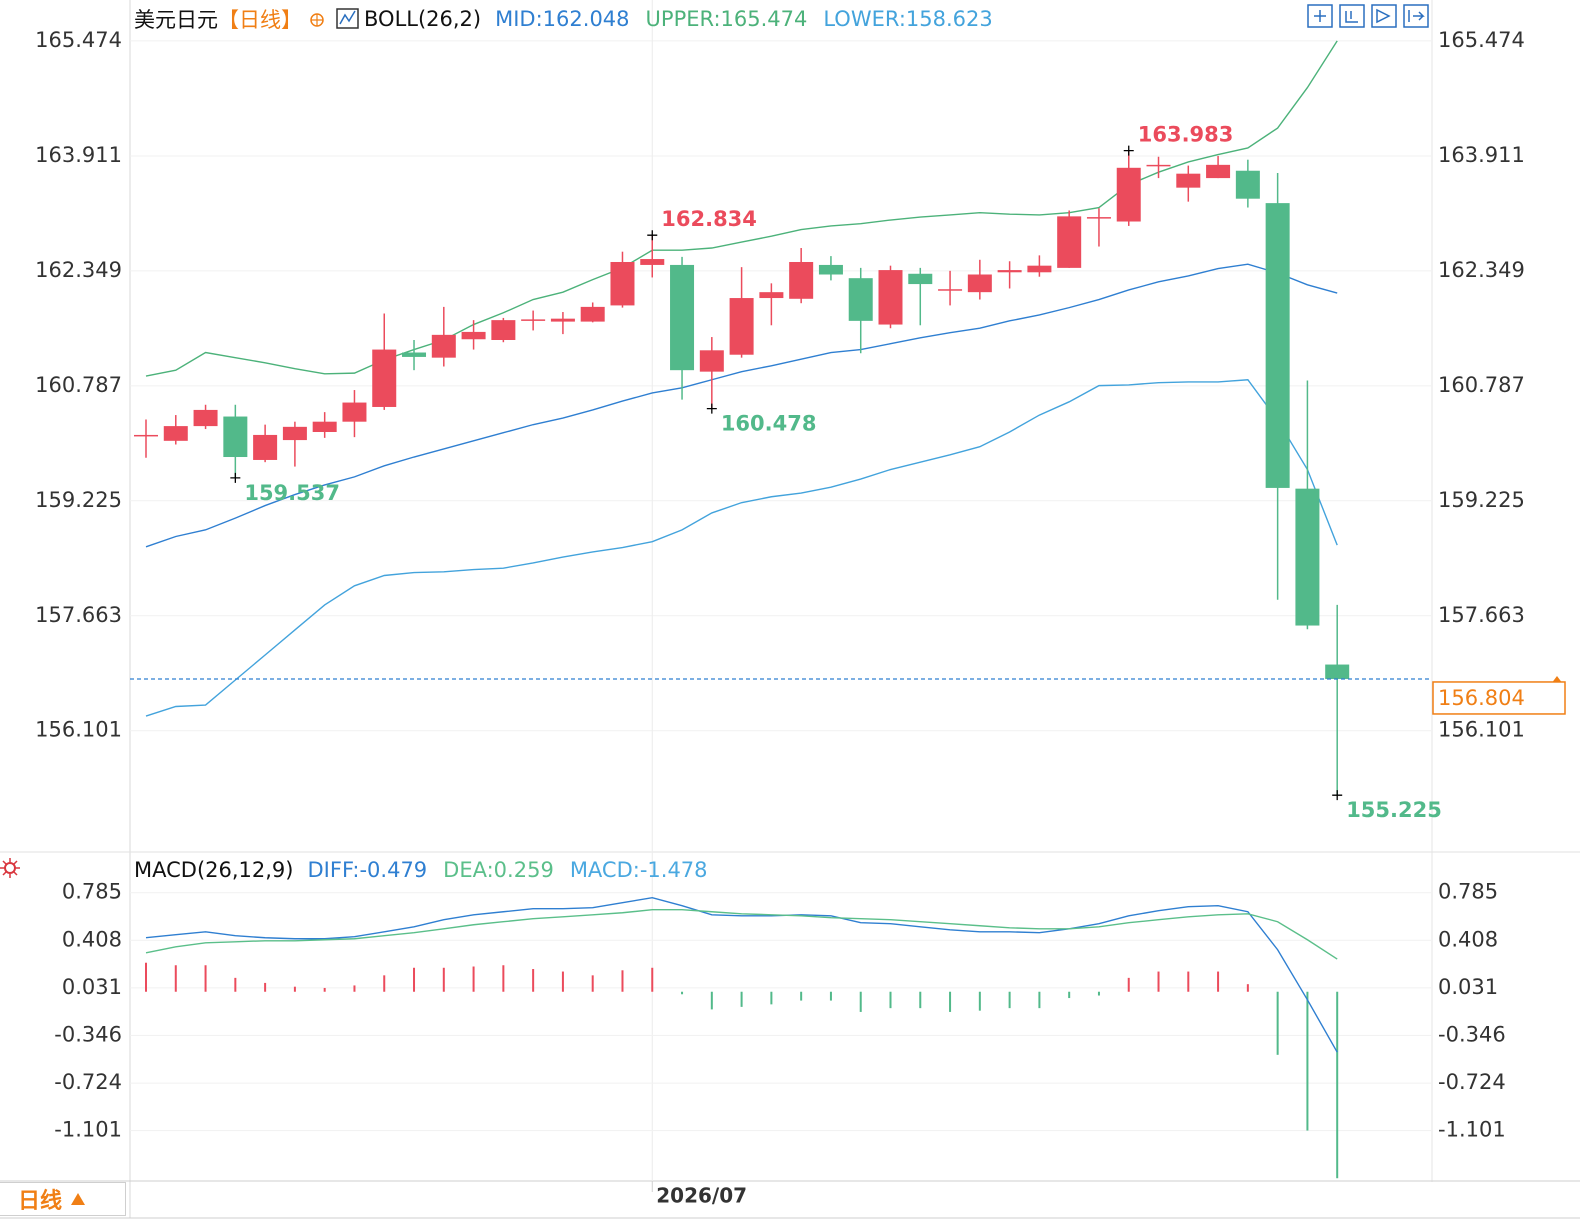  I want to click on y-tick-label-right: 165.474, so click(1481, 40).